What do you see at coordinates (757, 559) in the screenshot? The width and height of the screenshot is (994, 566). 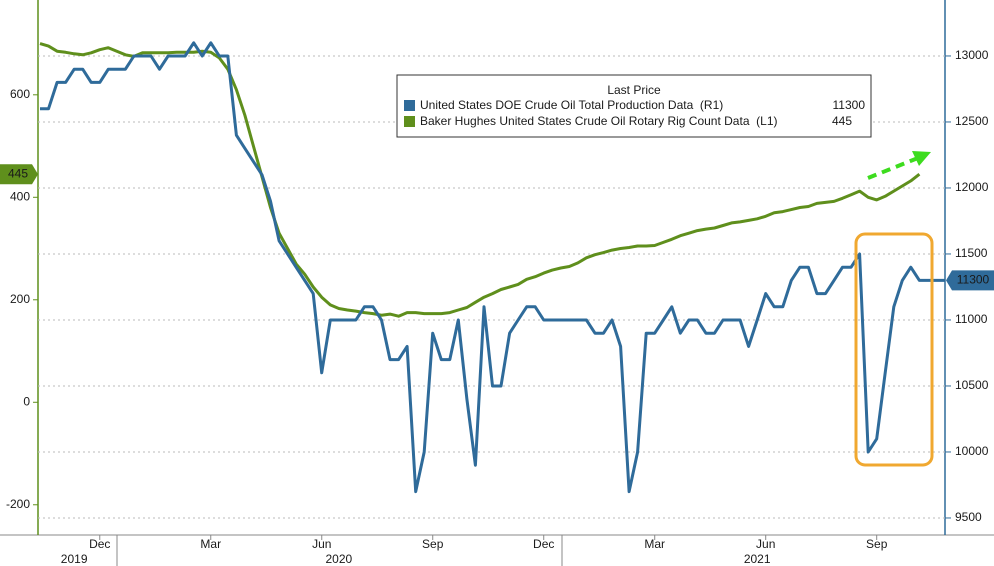 I see `x-year-label: 2021` at bounding box center [757, 559].